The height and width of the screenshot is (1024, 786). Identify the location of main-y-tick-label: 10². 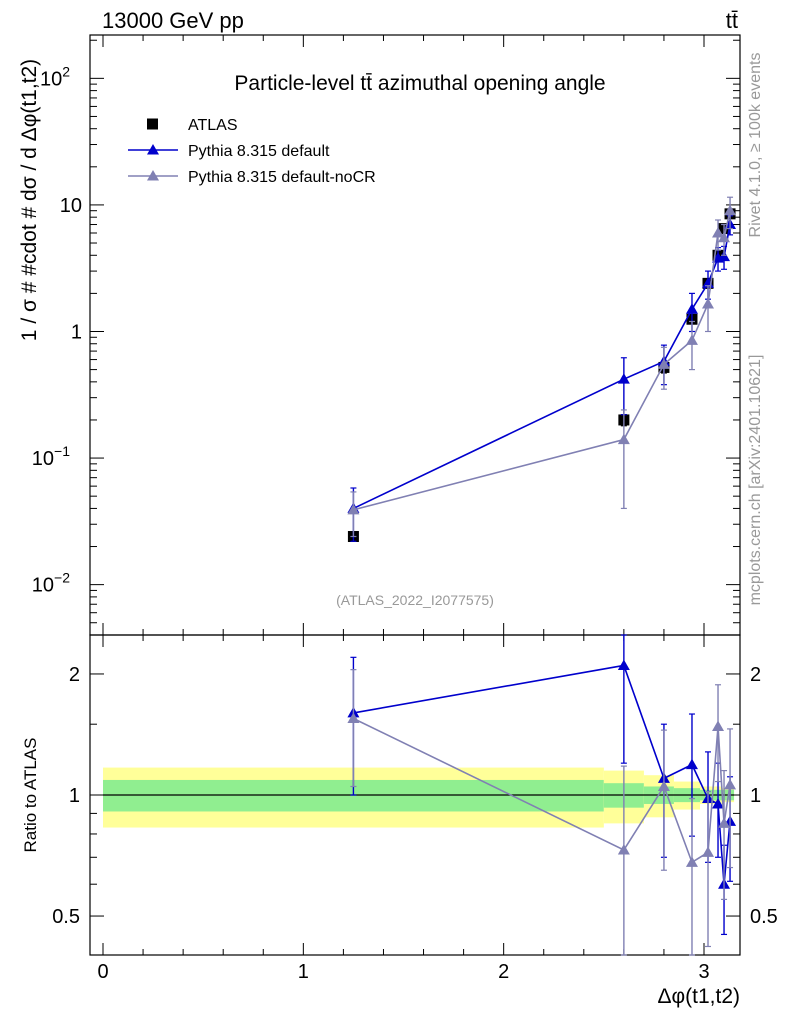
(55, 76).